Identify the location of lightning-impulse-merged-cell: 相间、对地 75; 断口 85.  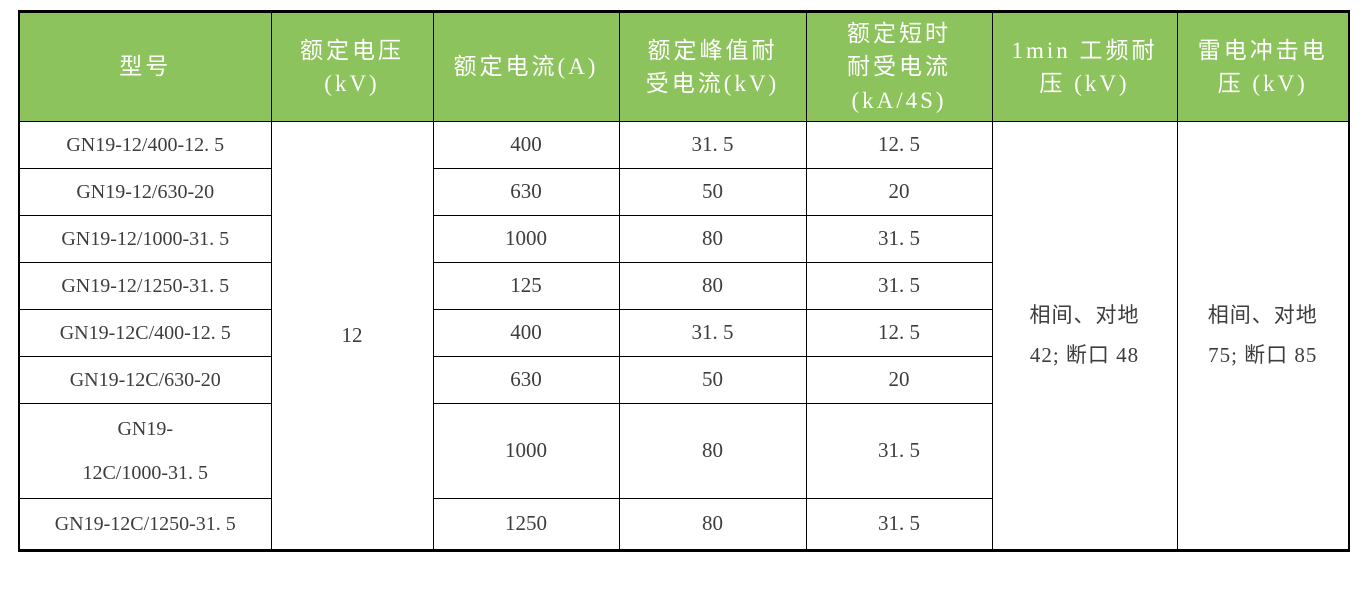
(1263, 336).